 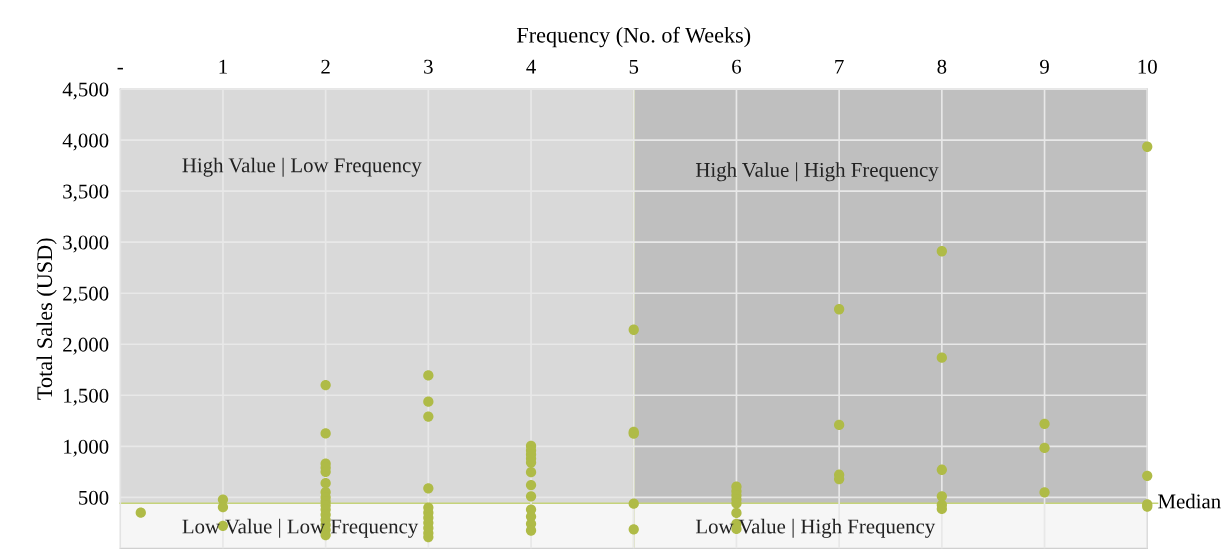 What do you see at coordinates (86, 346) in the screenshot?
I see `y-tick-label: 2,000` at bounding box center [86, 346].